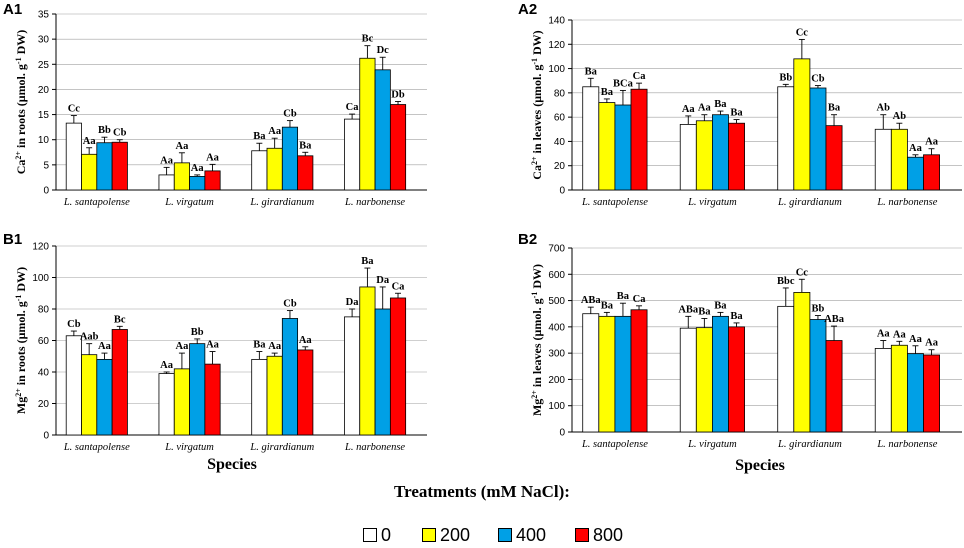  Describe the element at coordinates (560, 166) in the screenshot. I see `y-tick-label: 20` at that location.